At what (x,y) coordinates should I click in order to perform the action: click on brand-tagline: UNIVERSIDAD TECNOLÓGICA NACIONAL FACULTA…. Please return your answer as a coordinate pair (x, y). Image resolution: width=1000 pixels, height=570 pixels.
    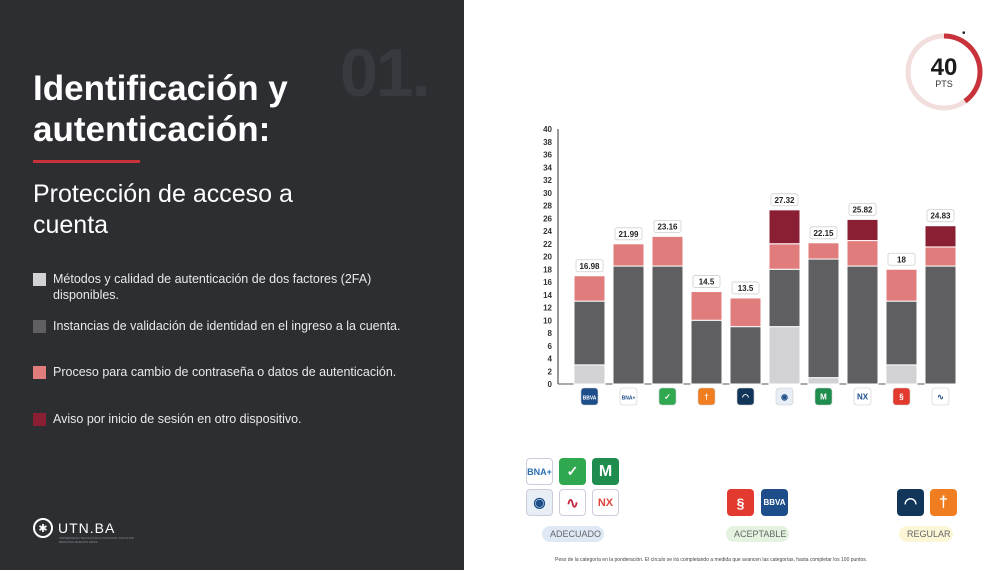
    Looking at the image, I should click on (97, 540).